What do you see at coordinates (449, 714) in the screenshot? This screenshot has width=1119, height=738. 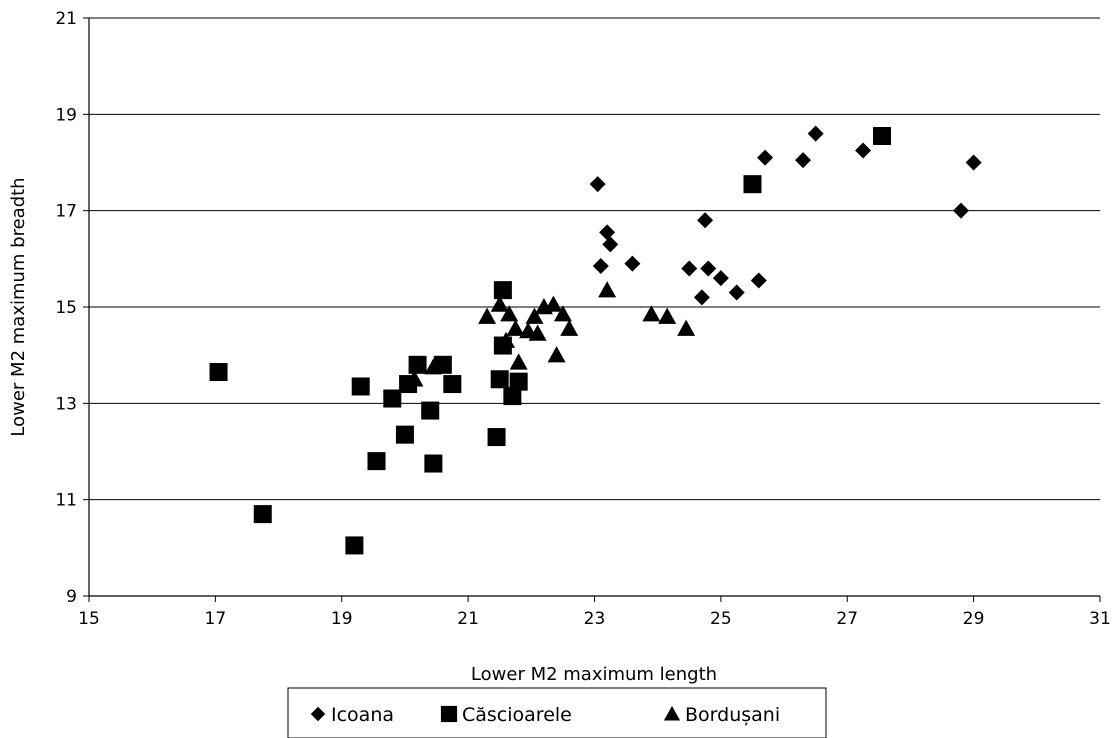 I see `legend-square-icon` at bounding box center [449, 714].